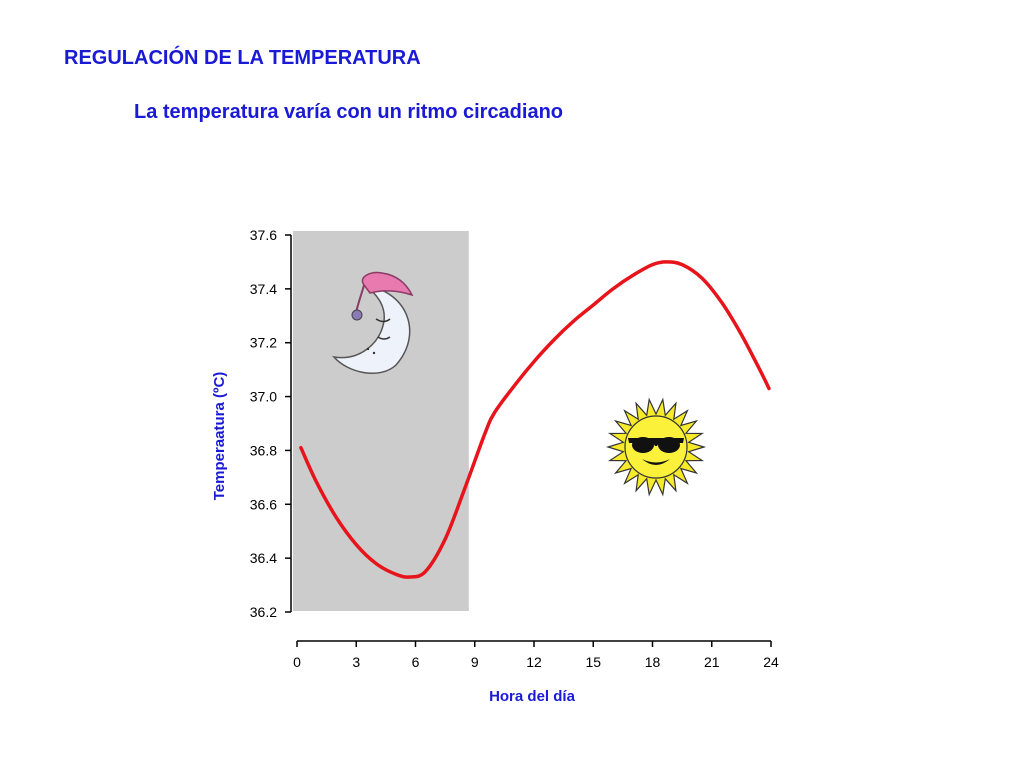 Image resolution: width=1024 pixels, height=768 pixels. What do you see at coordinates (263, 343) in the screenshot?
I see `y-tick-label: 37.2` at bounding box center [263, 343].